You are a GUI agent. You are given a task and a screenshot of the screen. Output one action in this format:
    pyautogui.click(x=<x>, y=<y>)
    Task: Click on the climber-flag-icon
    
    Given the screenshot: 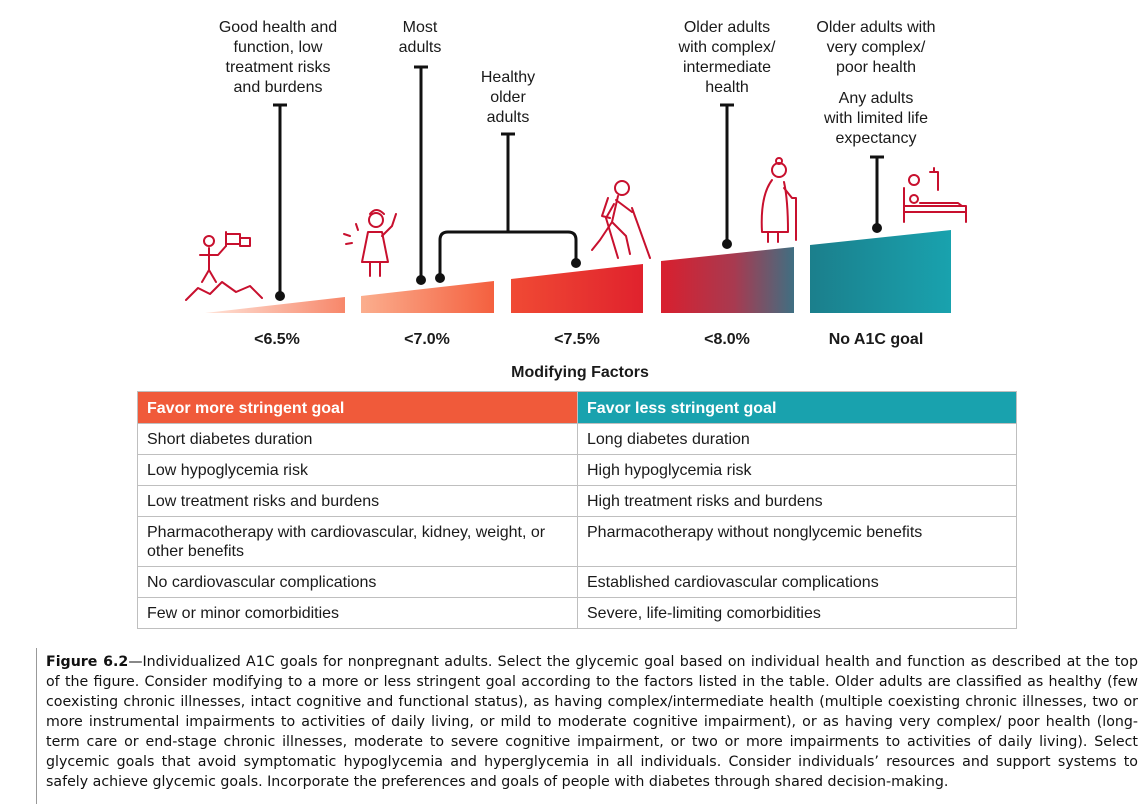 What is the action you would take?
    pyautogui.click(x=224, y=266)
    